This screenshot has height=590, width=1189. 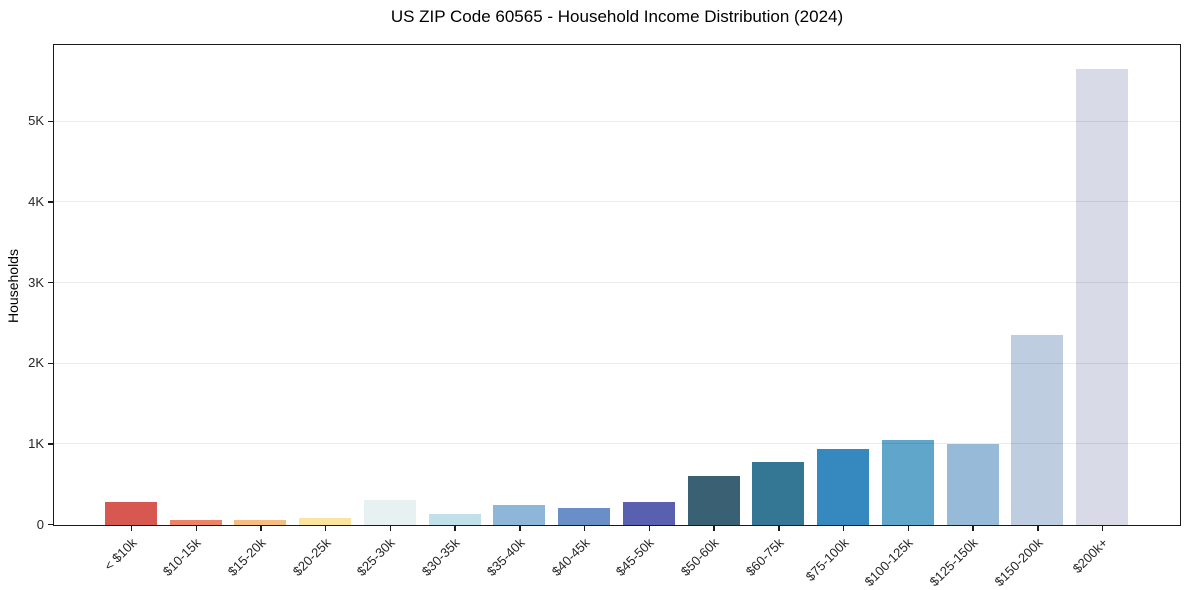 I want to click on bar-< $10k, so click(x=131, y=513).